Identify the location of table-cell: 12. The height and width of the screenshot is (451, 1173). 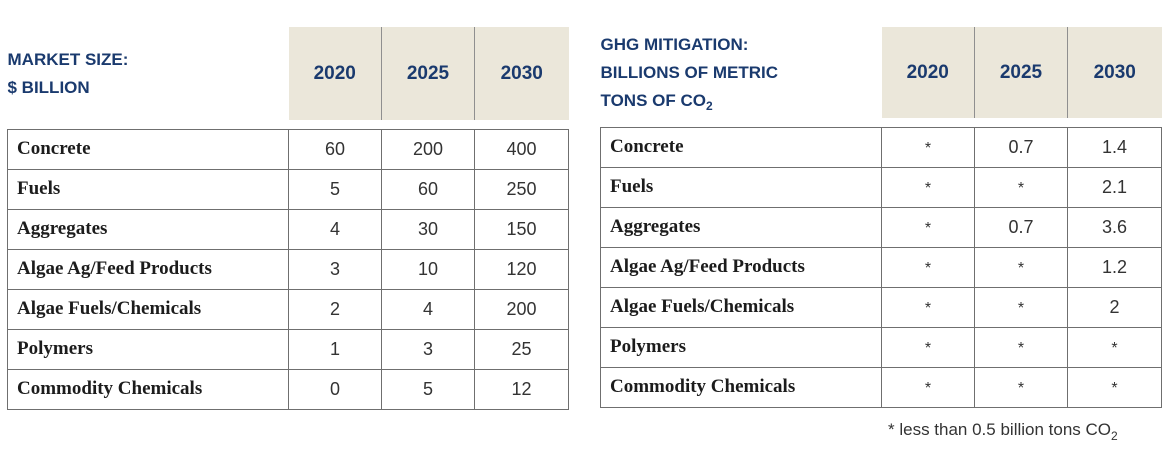
(521, 389).